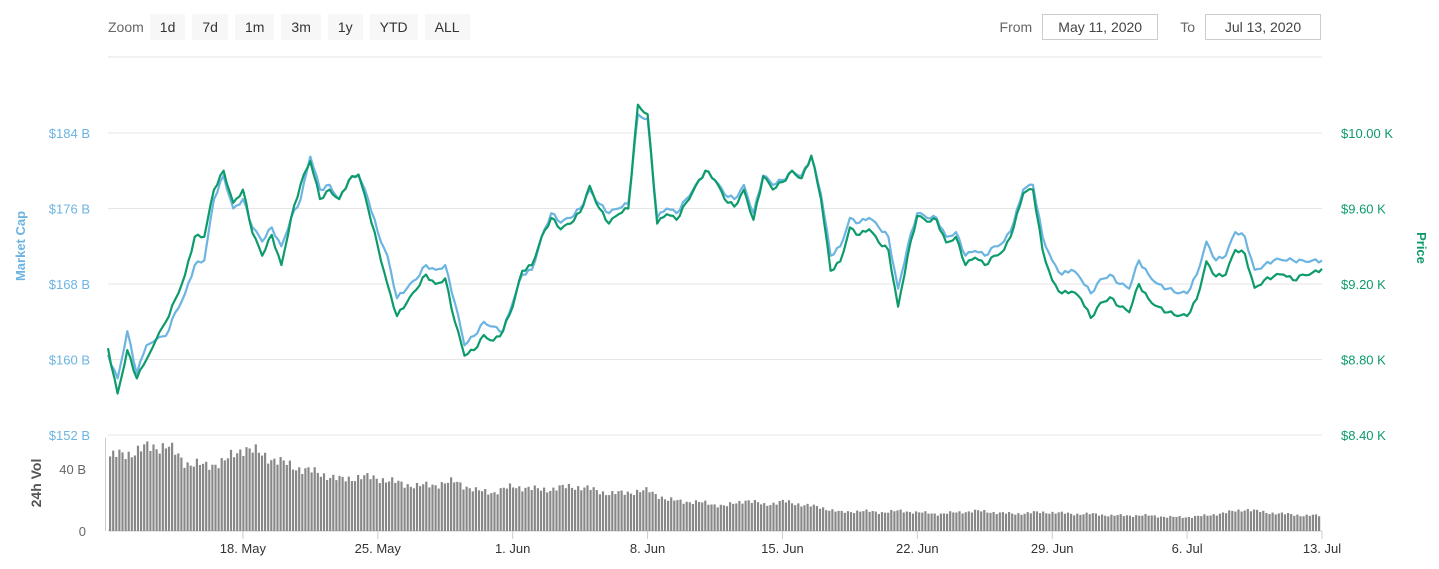 Image resolution: width=1439 pixels, height=569 pixels. Describe the element at coordinates (1100, 27) in the screenshot. I see `from-date-input` at that location.